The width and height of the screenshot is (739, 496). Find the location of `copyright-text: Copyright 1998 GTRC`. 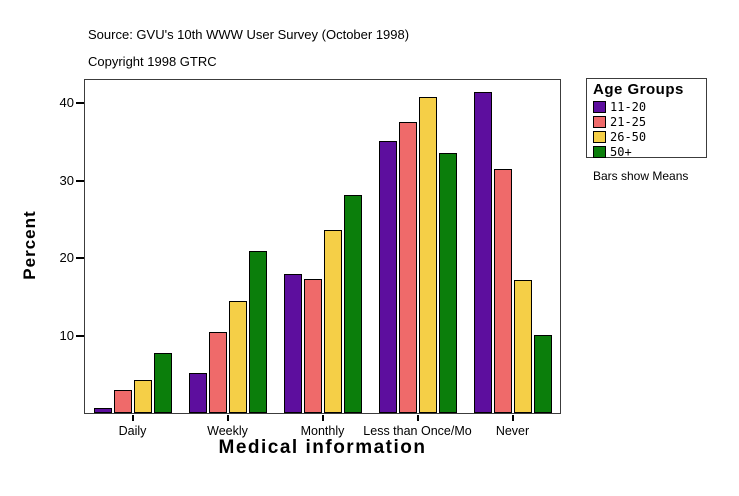

copyright-text: Copyright 1998 GTRC is located at coordinates (152, 61).